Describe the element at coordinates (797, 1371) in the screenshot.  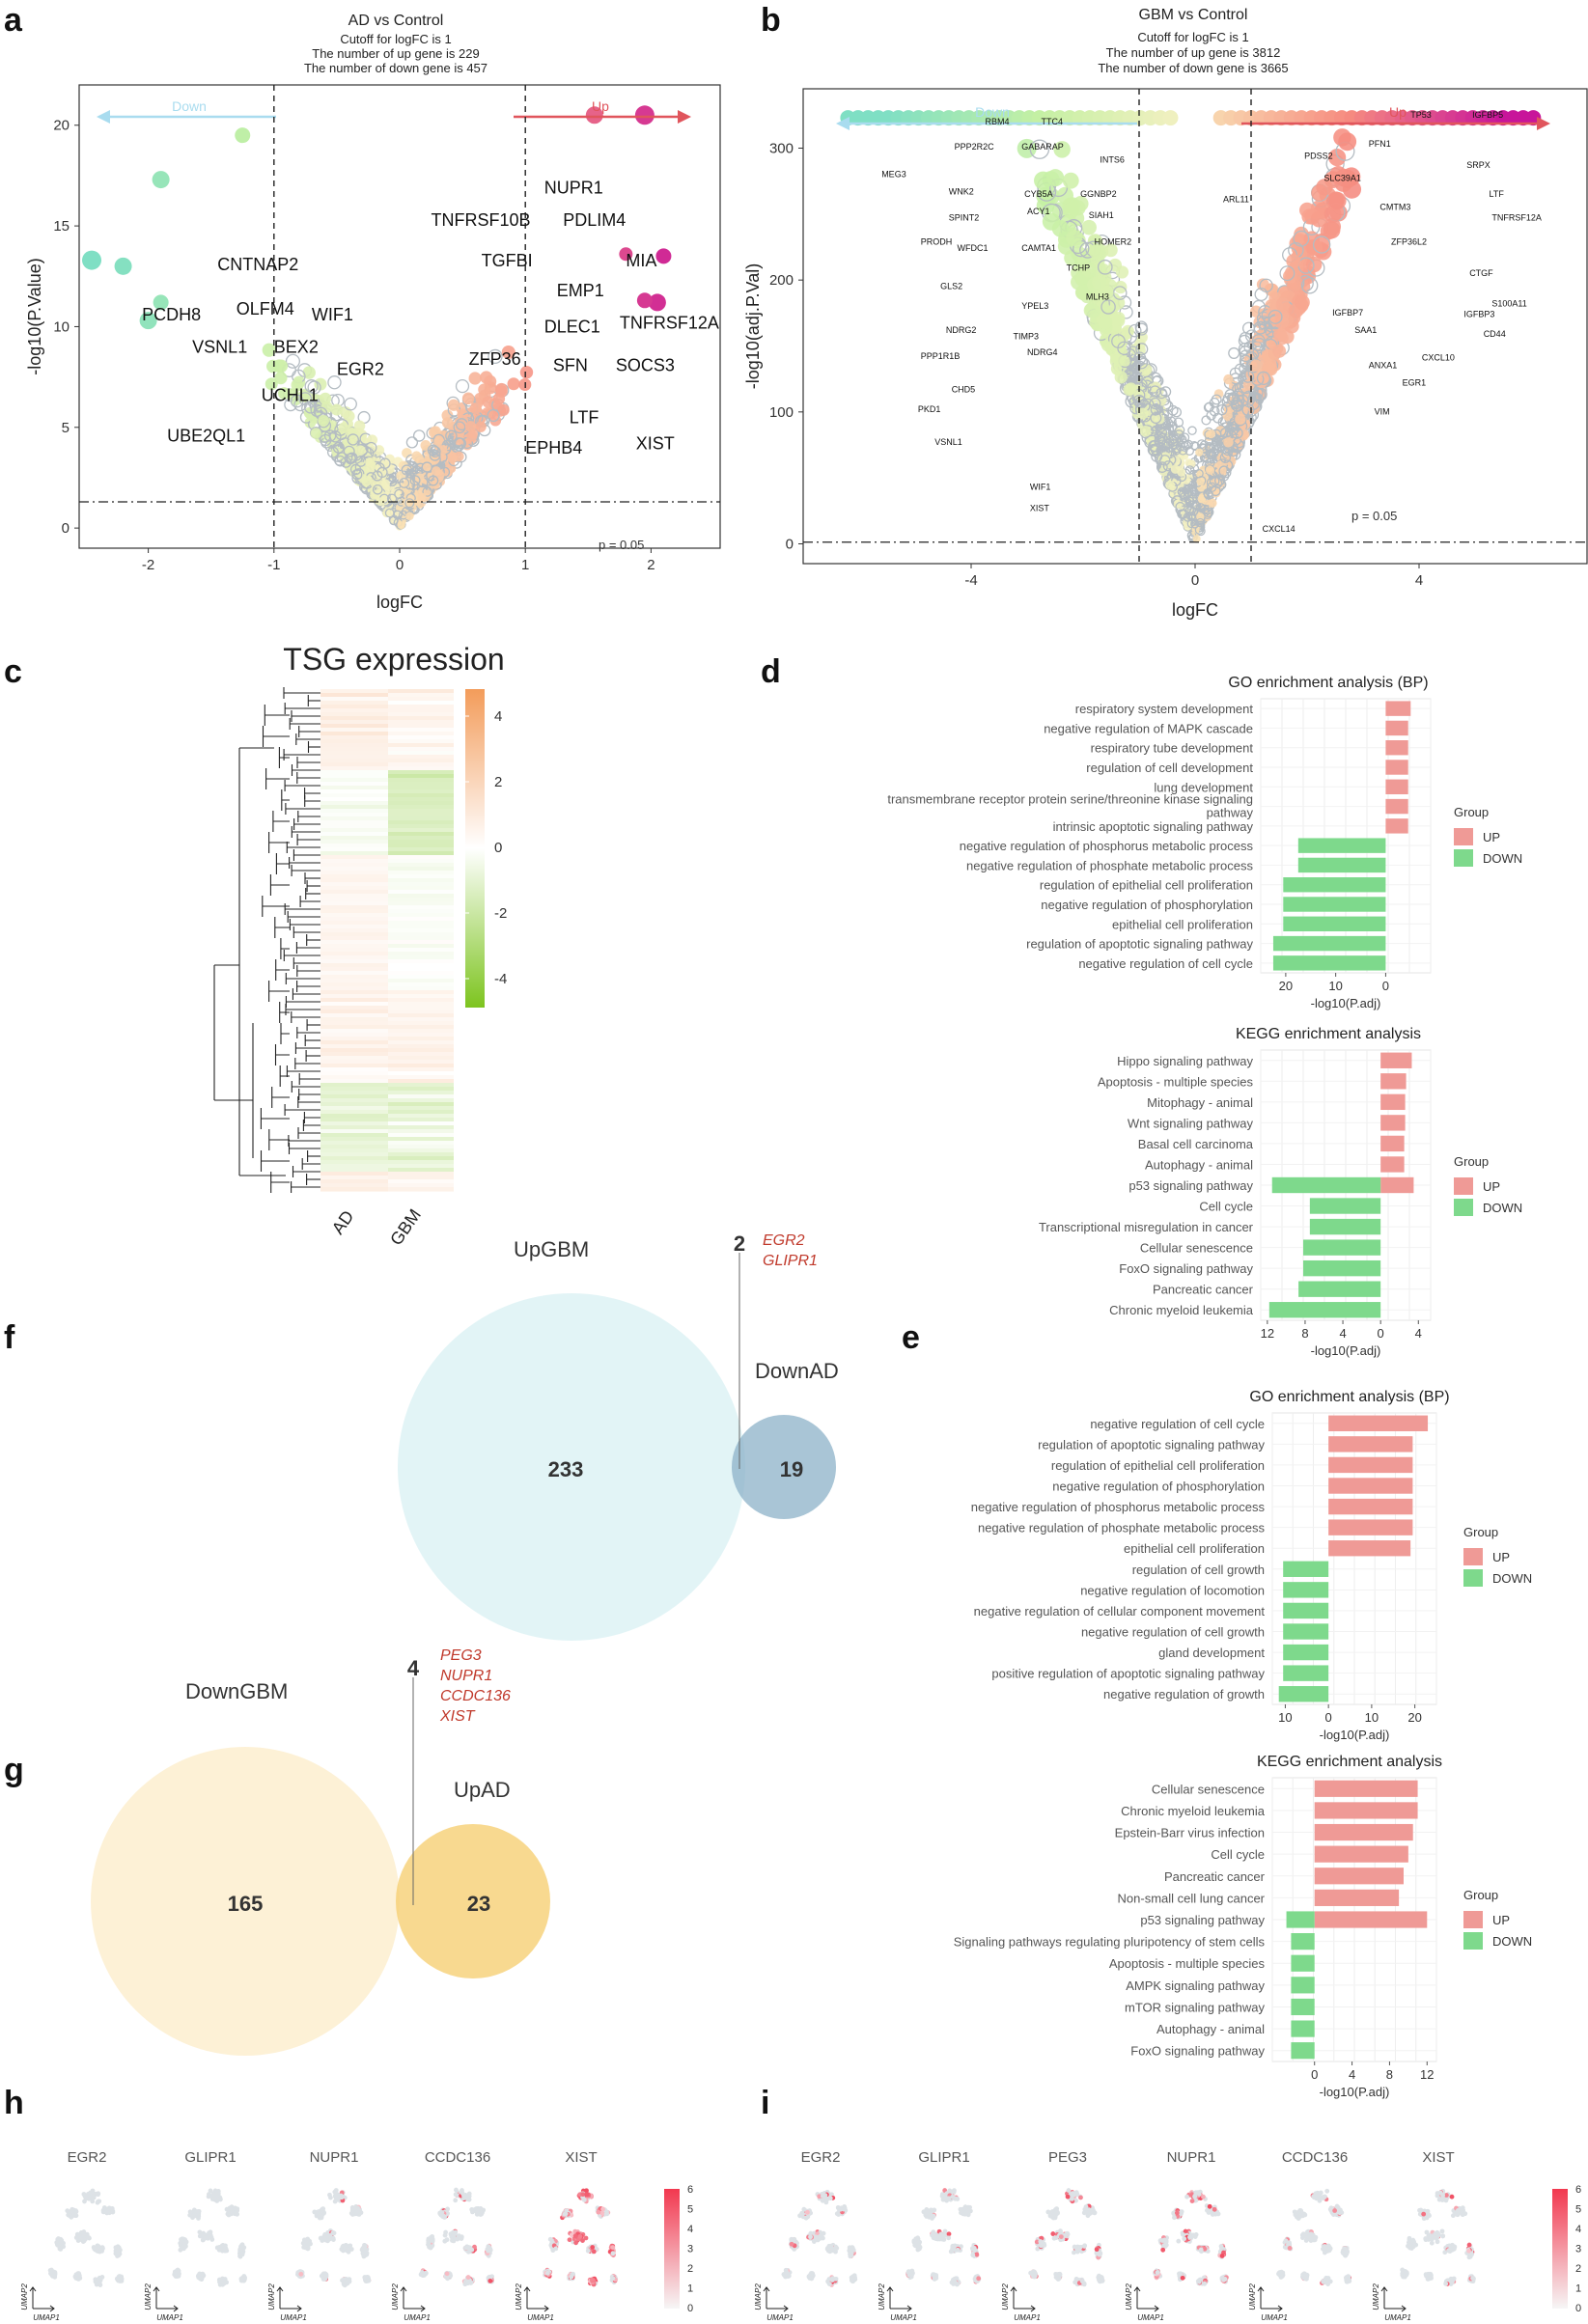
I see `venn-f-right-label: DownAD` at that location.